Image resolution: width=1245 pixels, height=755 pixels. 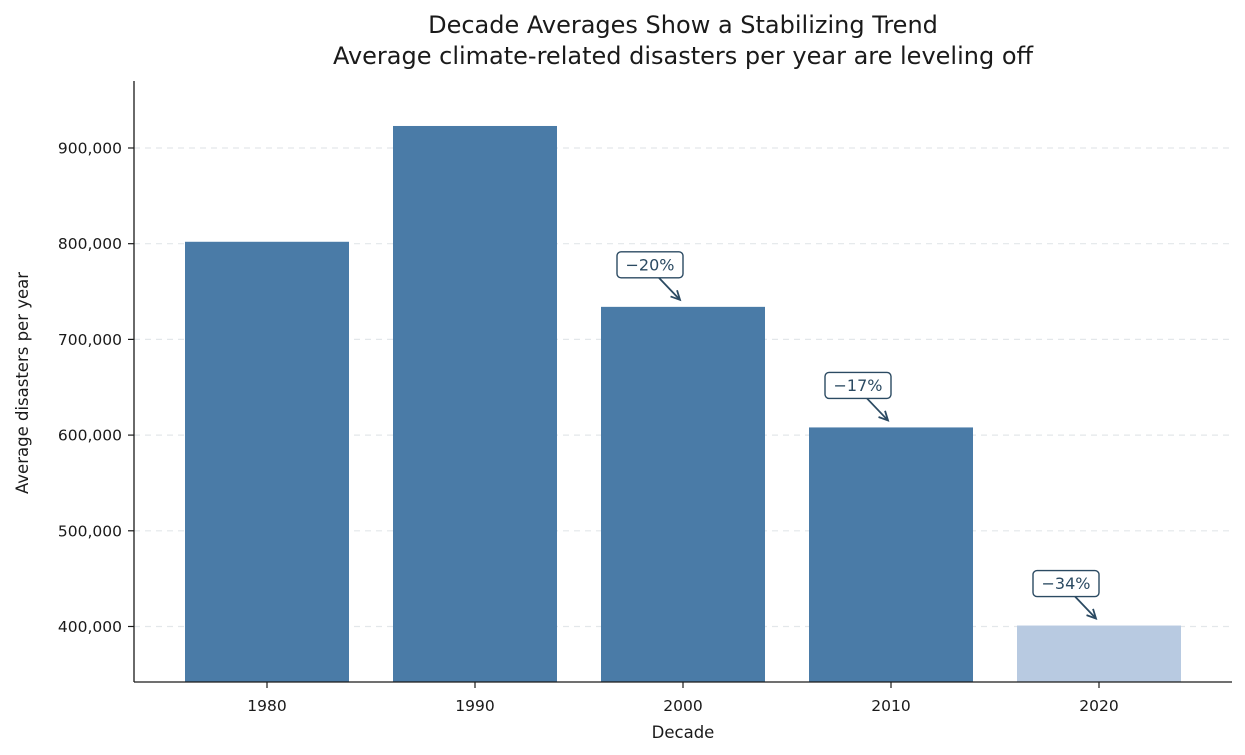 I want to click on annotation-2020: −34%, so click(x=1066, y=594).